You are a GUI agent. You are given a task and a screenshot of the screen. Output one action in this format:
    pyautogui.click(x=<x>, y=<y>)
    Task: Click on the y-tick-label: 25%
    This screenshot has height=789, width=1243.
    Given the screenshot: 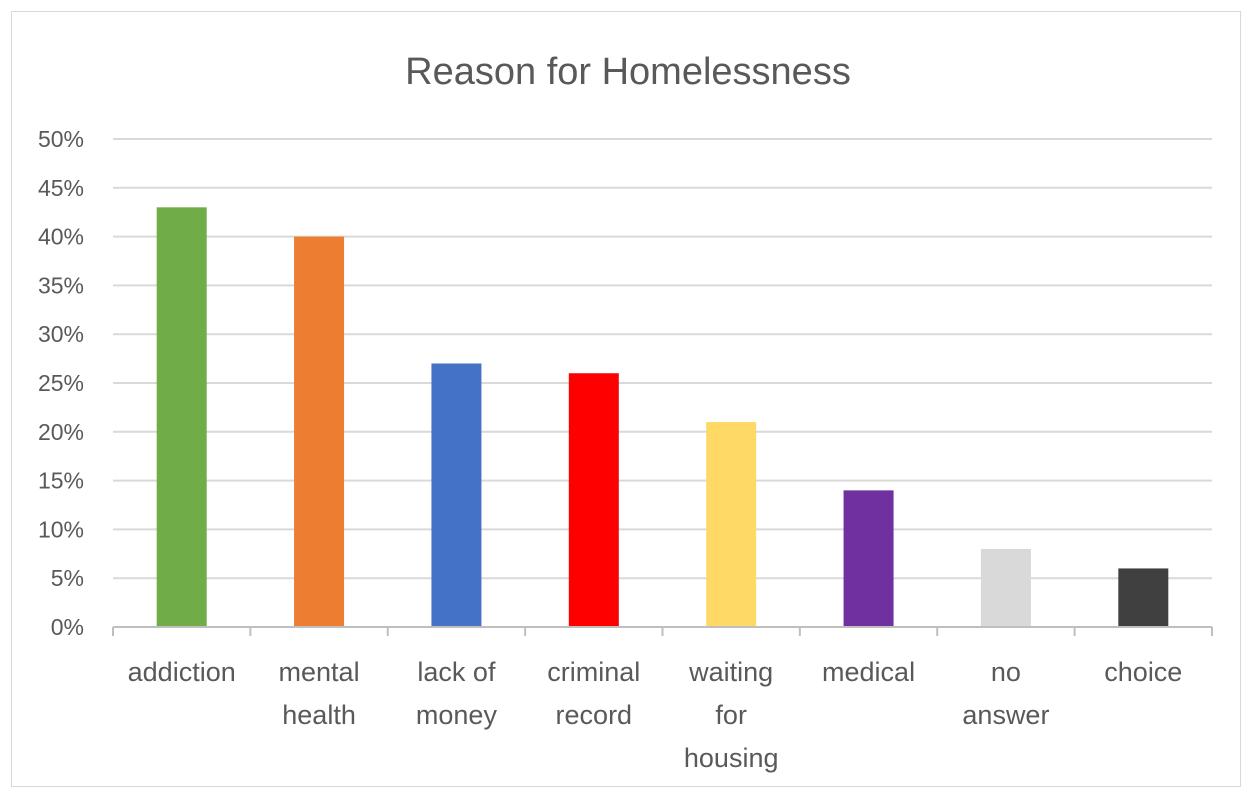 What is the action you would take?
    pyautogui.click(x=61, y=383)
    